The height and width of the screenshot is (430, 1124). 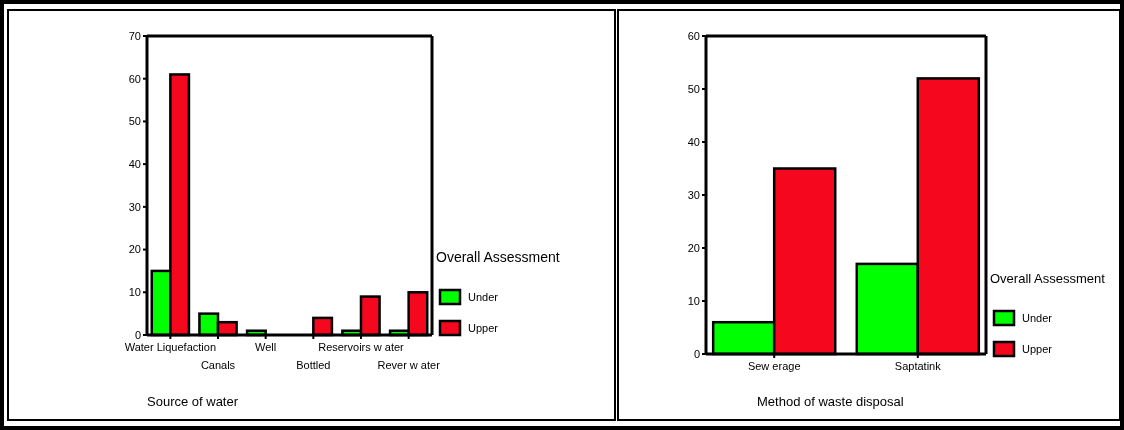 I want to click on y-tick-label: 70, so click(x=134, y=35).